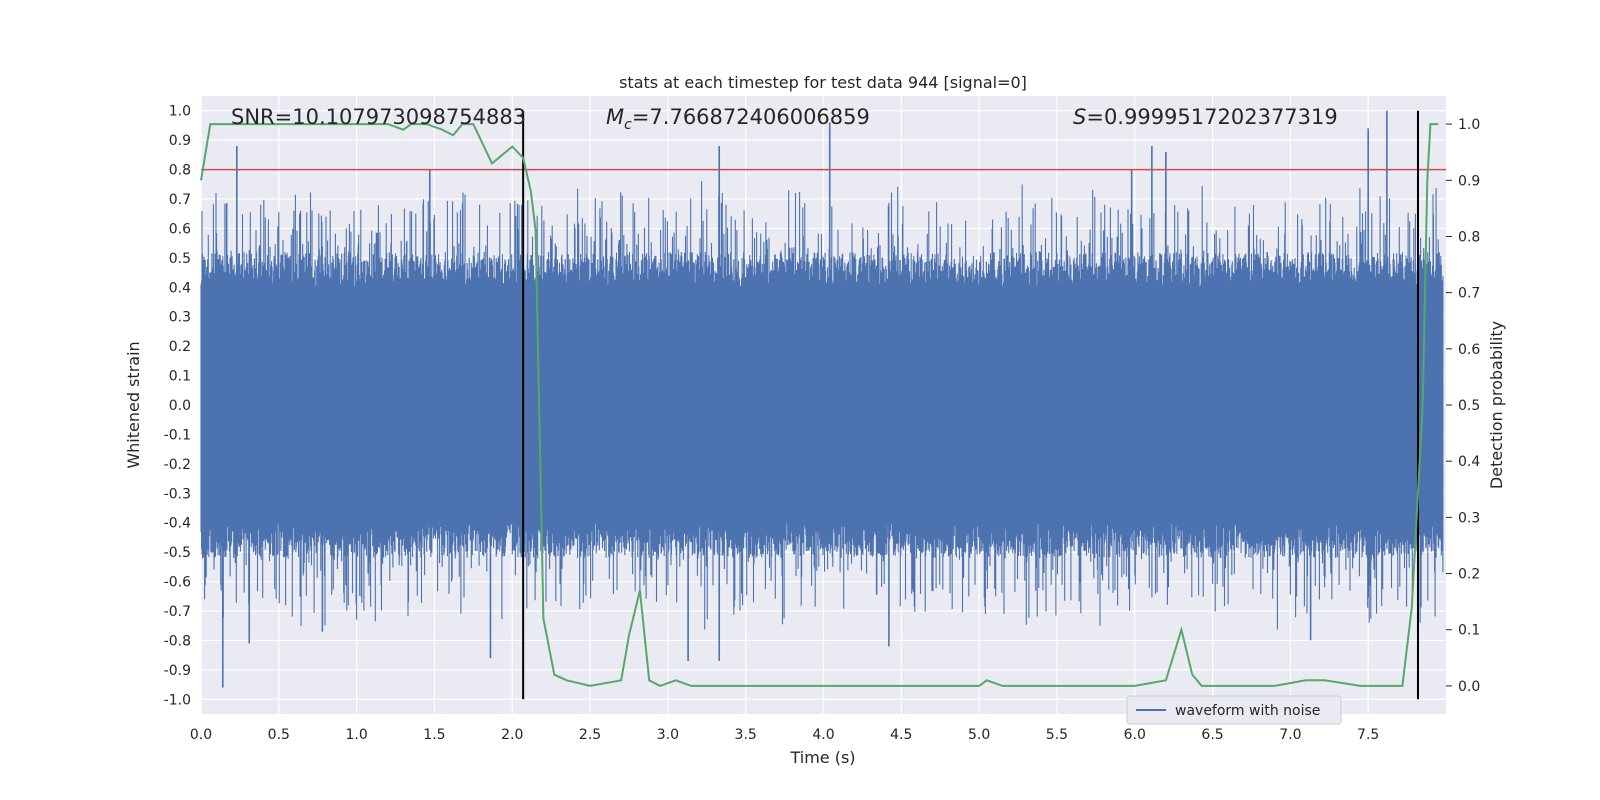 The width and height of the screenshot is (1600, 800). I want to click on y-tick-label: -1.0, so click(177, 700).